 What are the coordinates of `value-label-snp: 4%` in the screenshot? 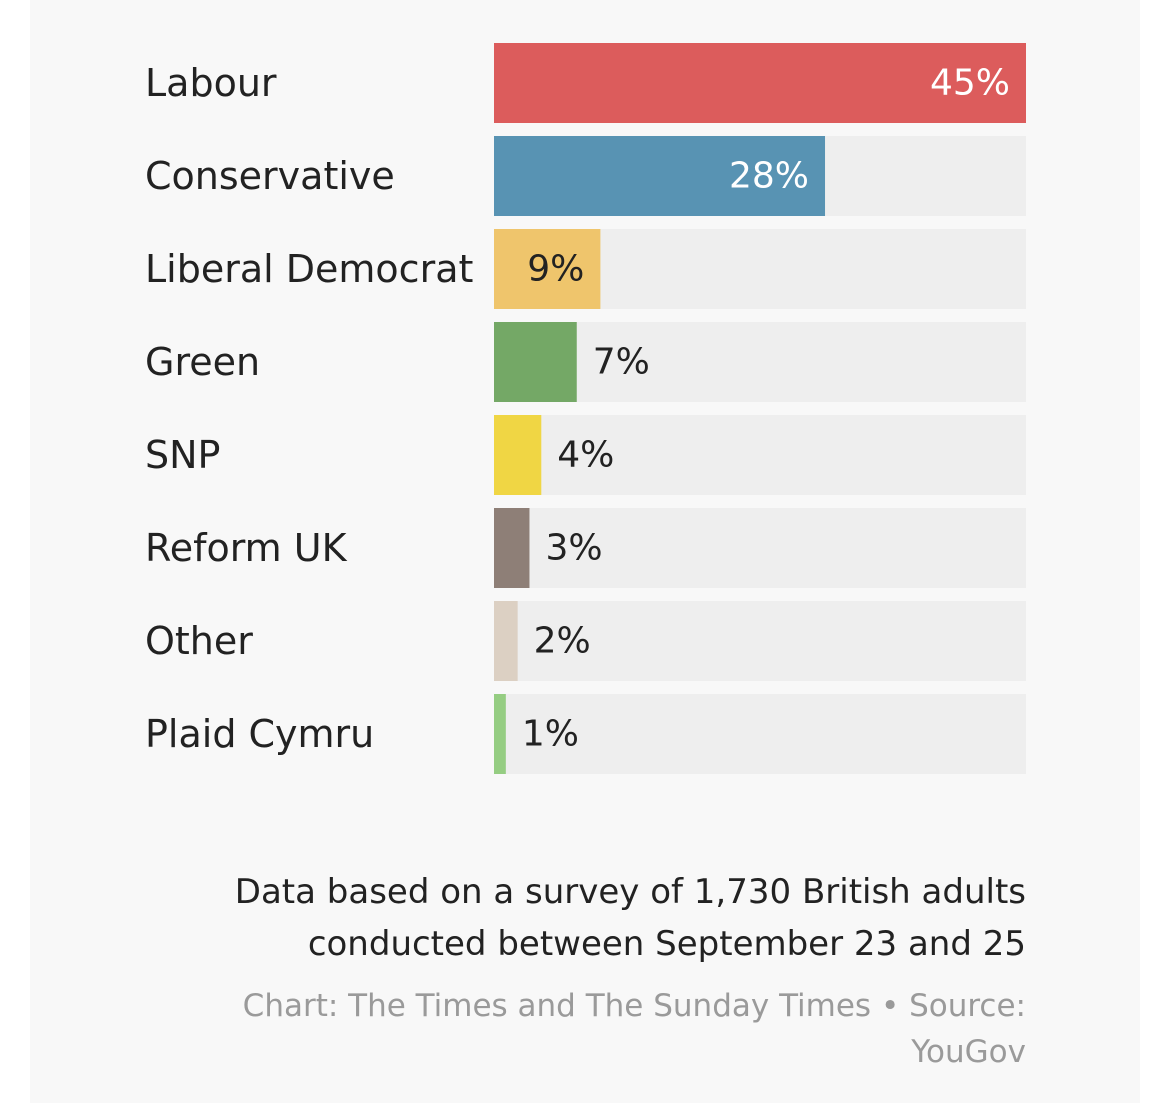 It's located at (585, 455).